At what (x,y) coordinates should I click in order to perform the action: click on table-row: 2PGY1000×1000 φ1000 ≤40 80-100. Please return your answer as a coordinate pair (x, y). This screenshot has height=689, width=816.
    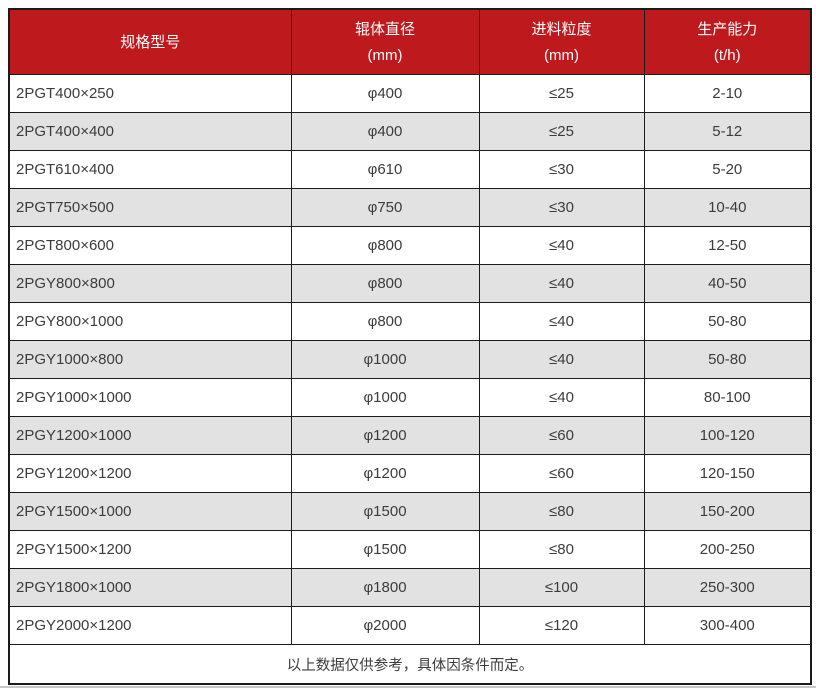
    Looking at the image, I should click on (410, 397).